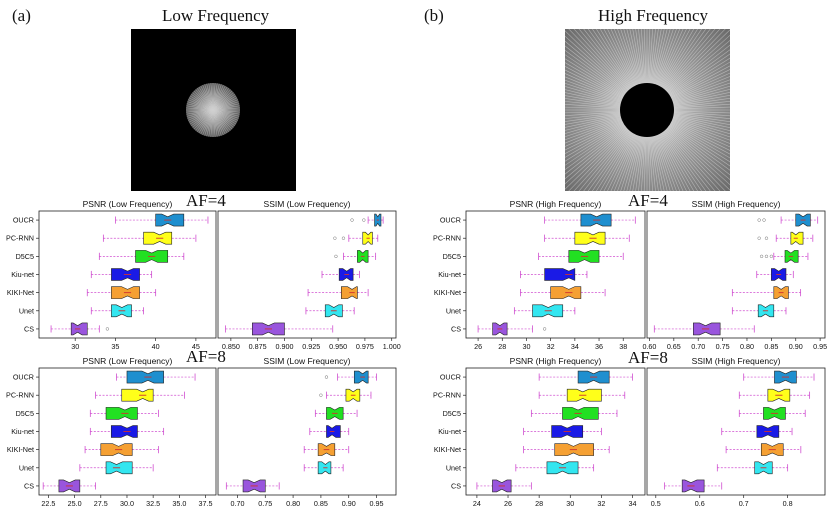  I want to click on panel-b-af8-label: AF=8, so click(648, 357).